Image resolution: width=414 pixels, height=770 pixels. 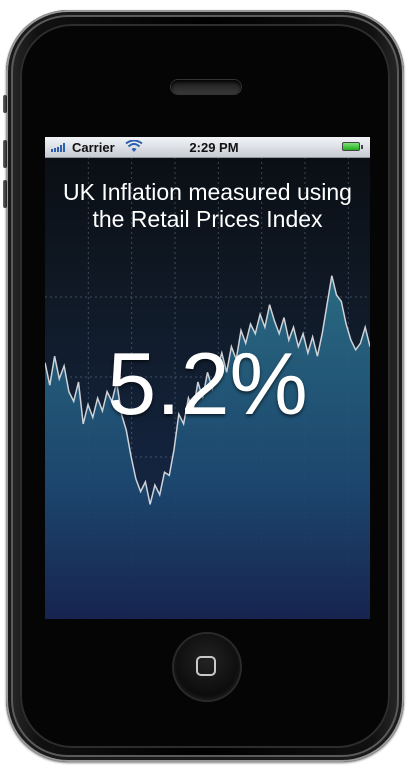 What do you see at coordinates (60, 147) in the screenshot?
I see `signal-strength-icon` at bounding box center [60, 147].